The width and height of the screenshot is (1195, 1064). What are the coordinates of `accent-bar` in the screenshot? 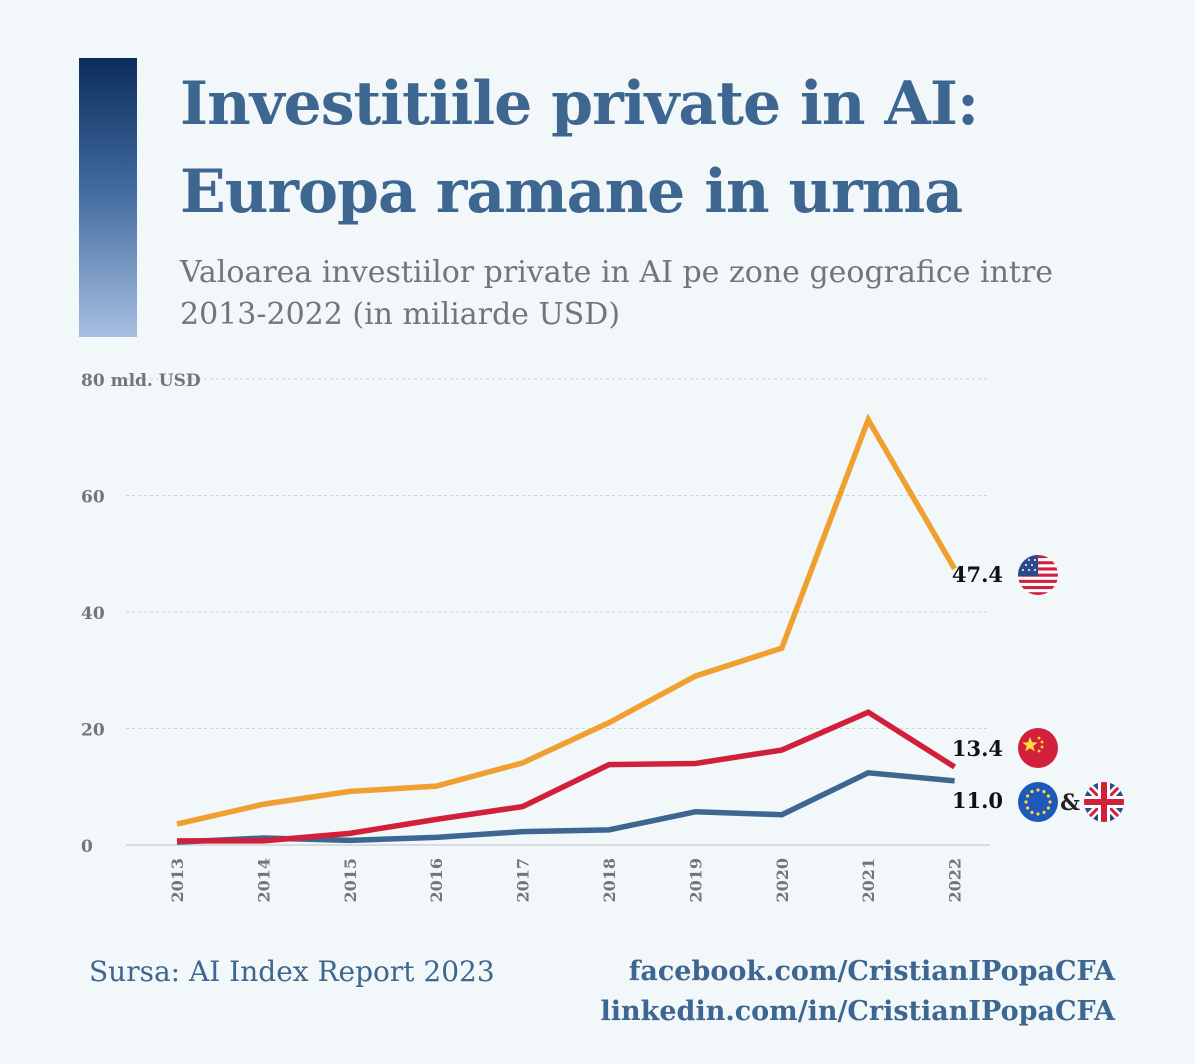 It's located at (108, 197).